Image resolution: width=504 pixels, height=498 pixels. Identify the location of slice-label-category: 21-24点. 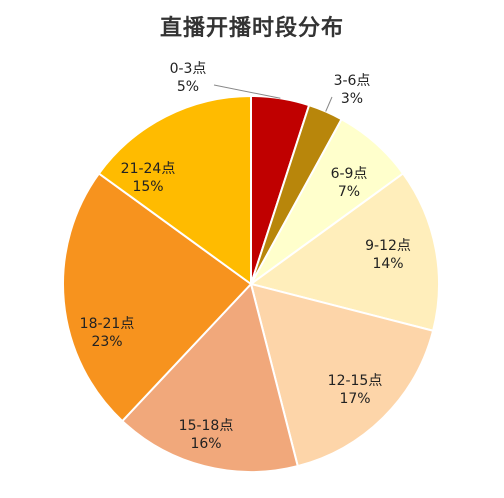
(148, 169).